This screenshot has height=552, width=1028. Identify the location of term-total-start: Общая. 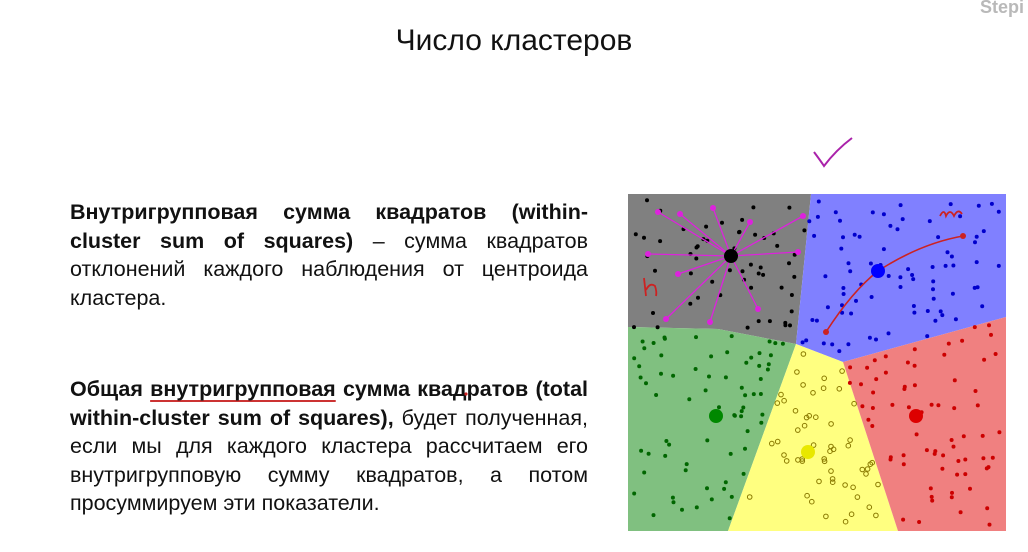
(110, 389).